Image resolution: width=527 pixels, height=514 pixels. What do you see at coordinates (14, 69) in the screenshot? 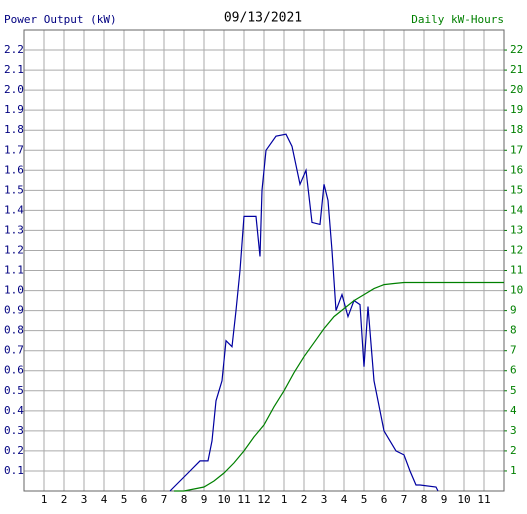
I see `y-tick-label: 2.1` at bounding box center [14, 69].